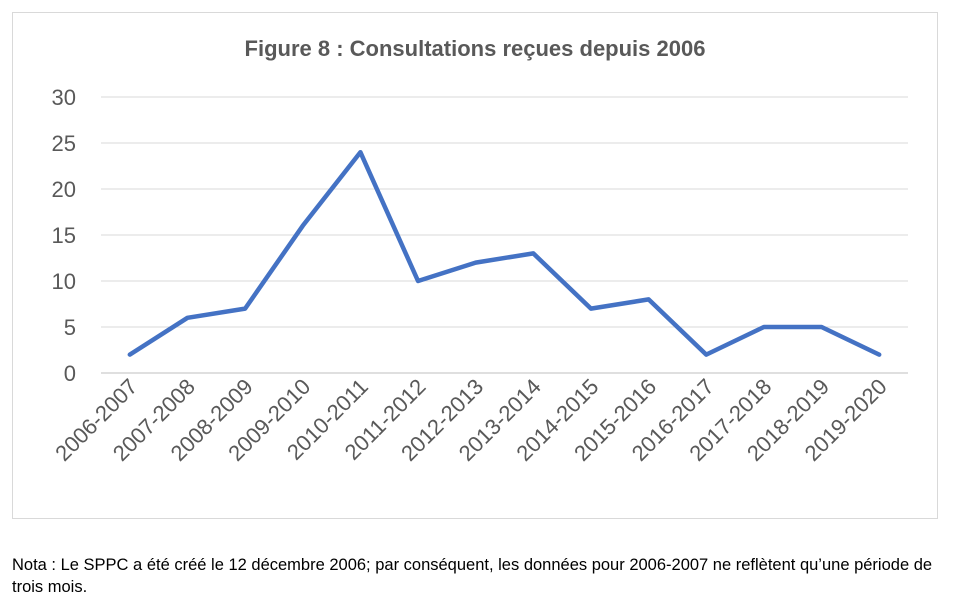 The image size is (953, 612). Describe the element at coordinates (70, 327) in the screenshot. I see `y-tick-label: 5` at that location.